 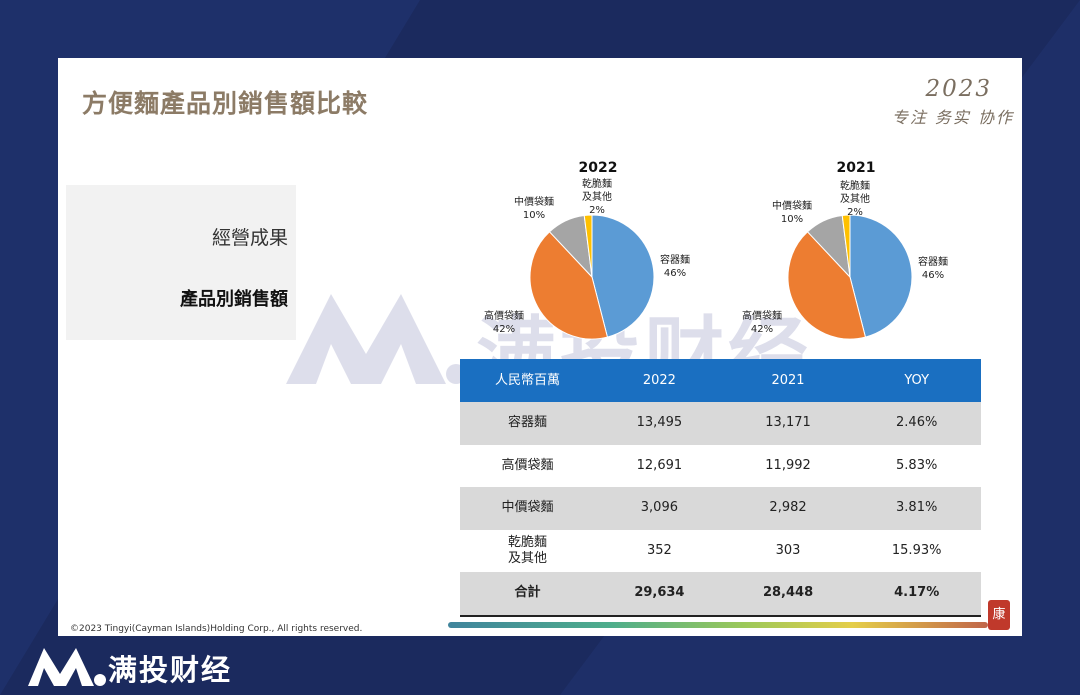 I want to click on header-cell: YOY, so click(x=917, y=380).